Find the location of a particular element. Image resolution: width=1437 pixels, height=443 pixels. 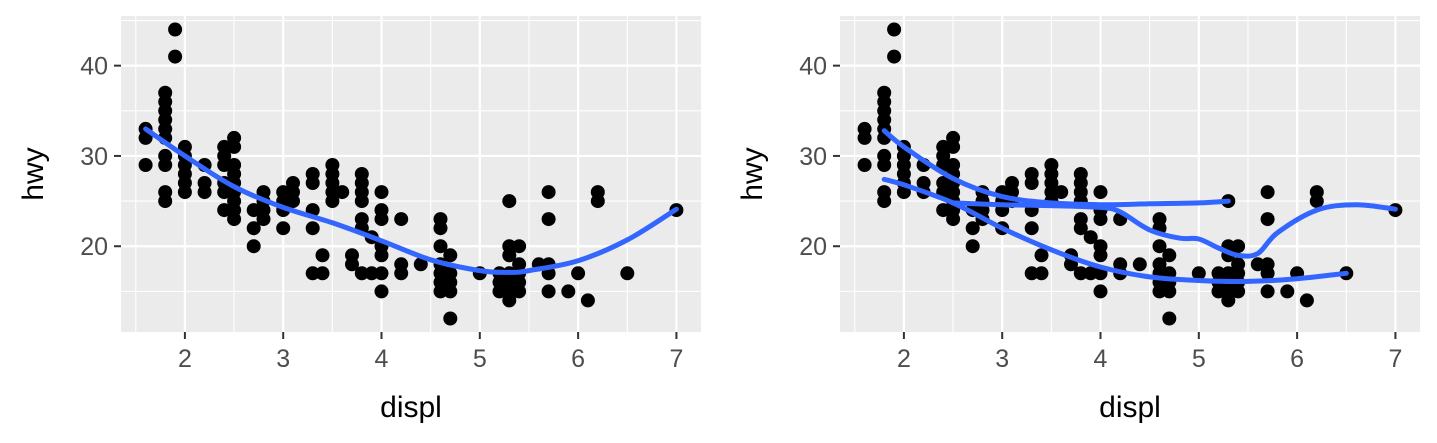

chart-1-x-tick-label: 3 is located at coordinates (283, 359).